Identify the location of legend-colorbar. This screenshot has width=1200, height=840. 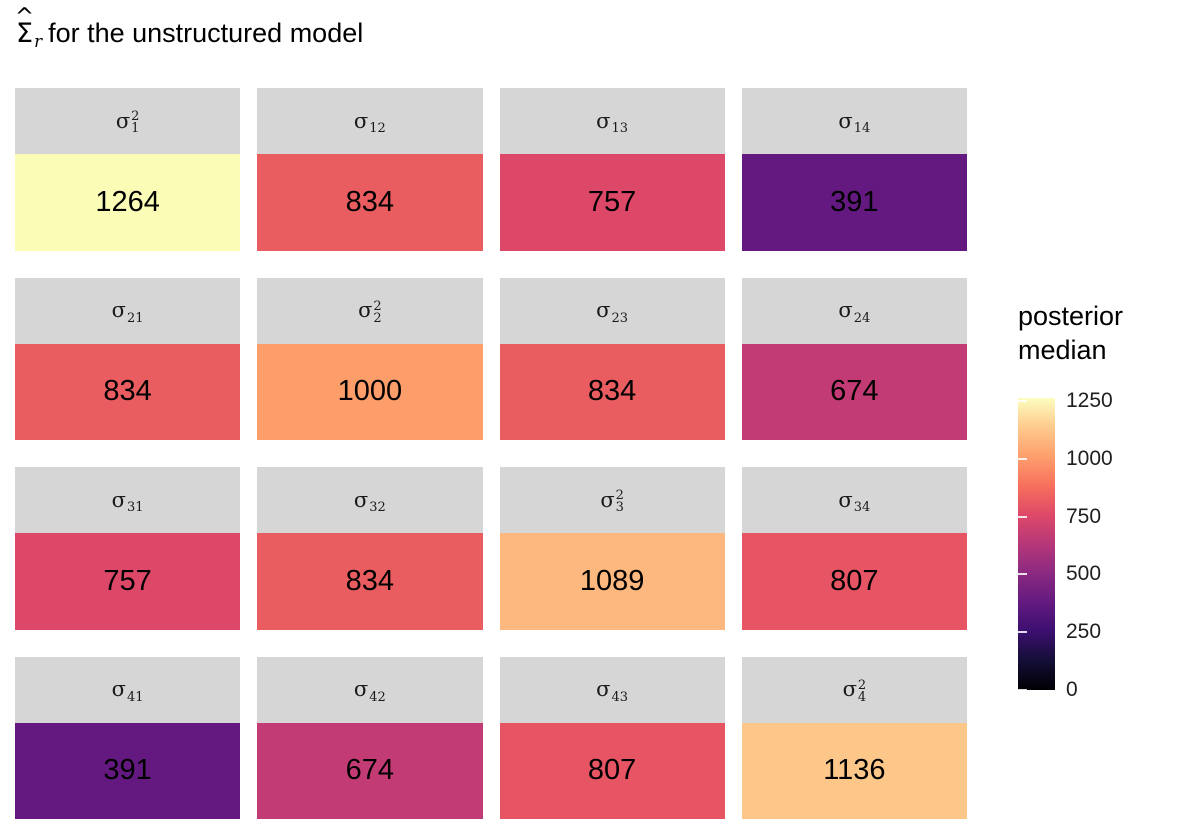
(1036, 544).